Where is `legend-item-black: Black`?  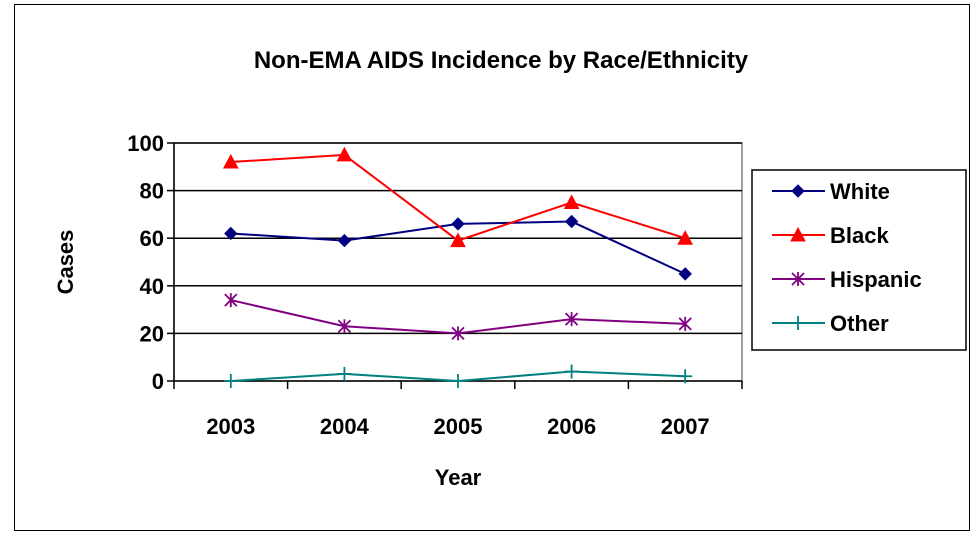
legend-item-black: Black is located at coordinates (830, 235).